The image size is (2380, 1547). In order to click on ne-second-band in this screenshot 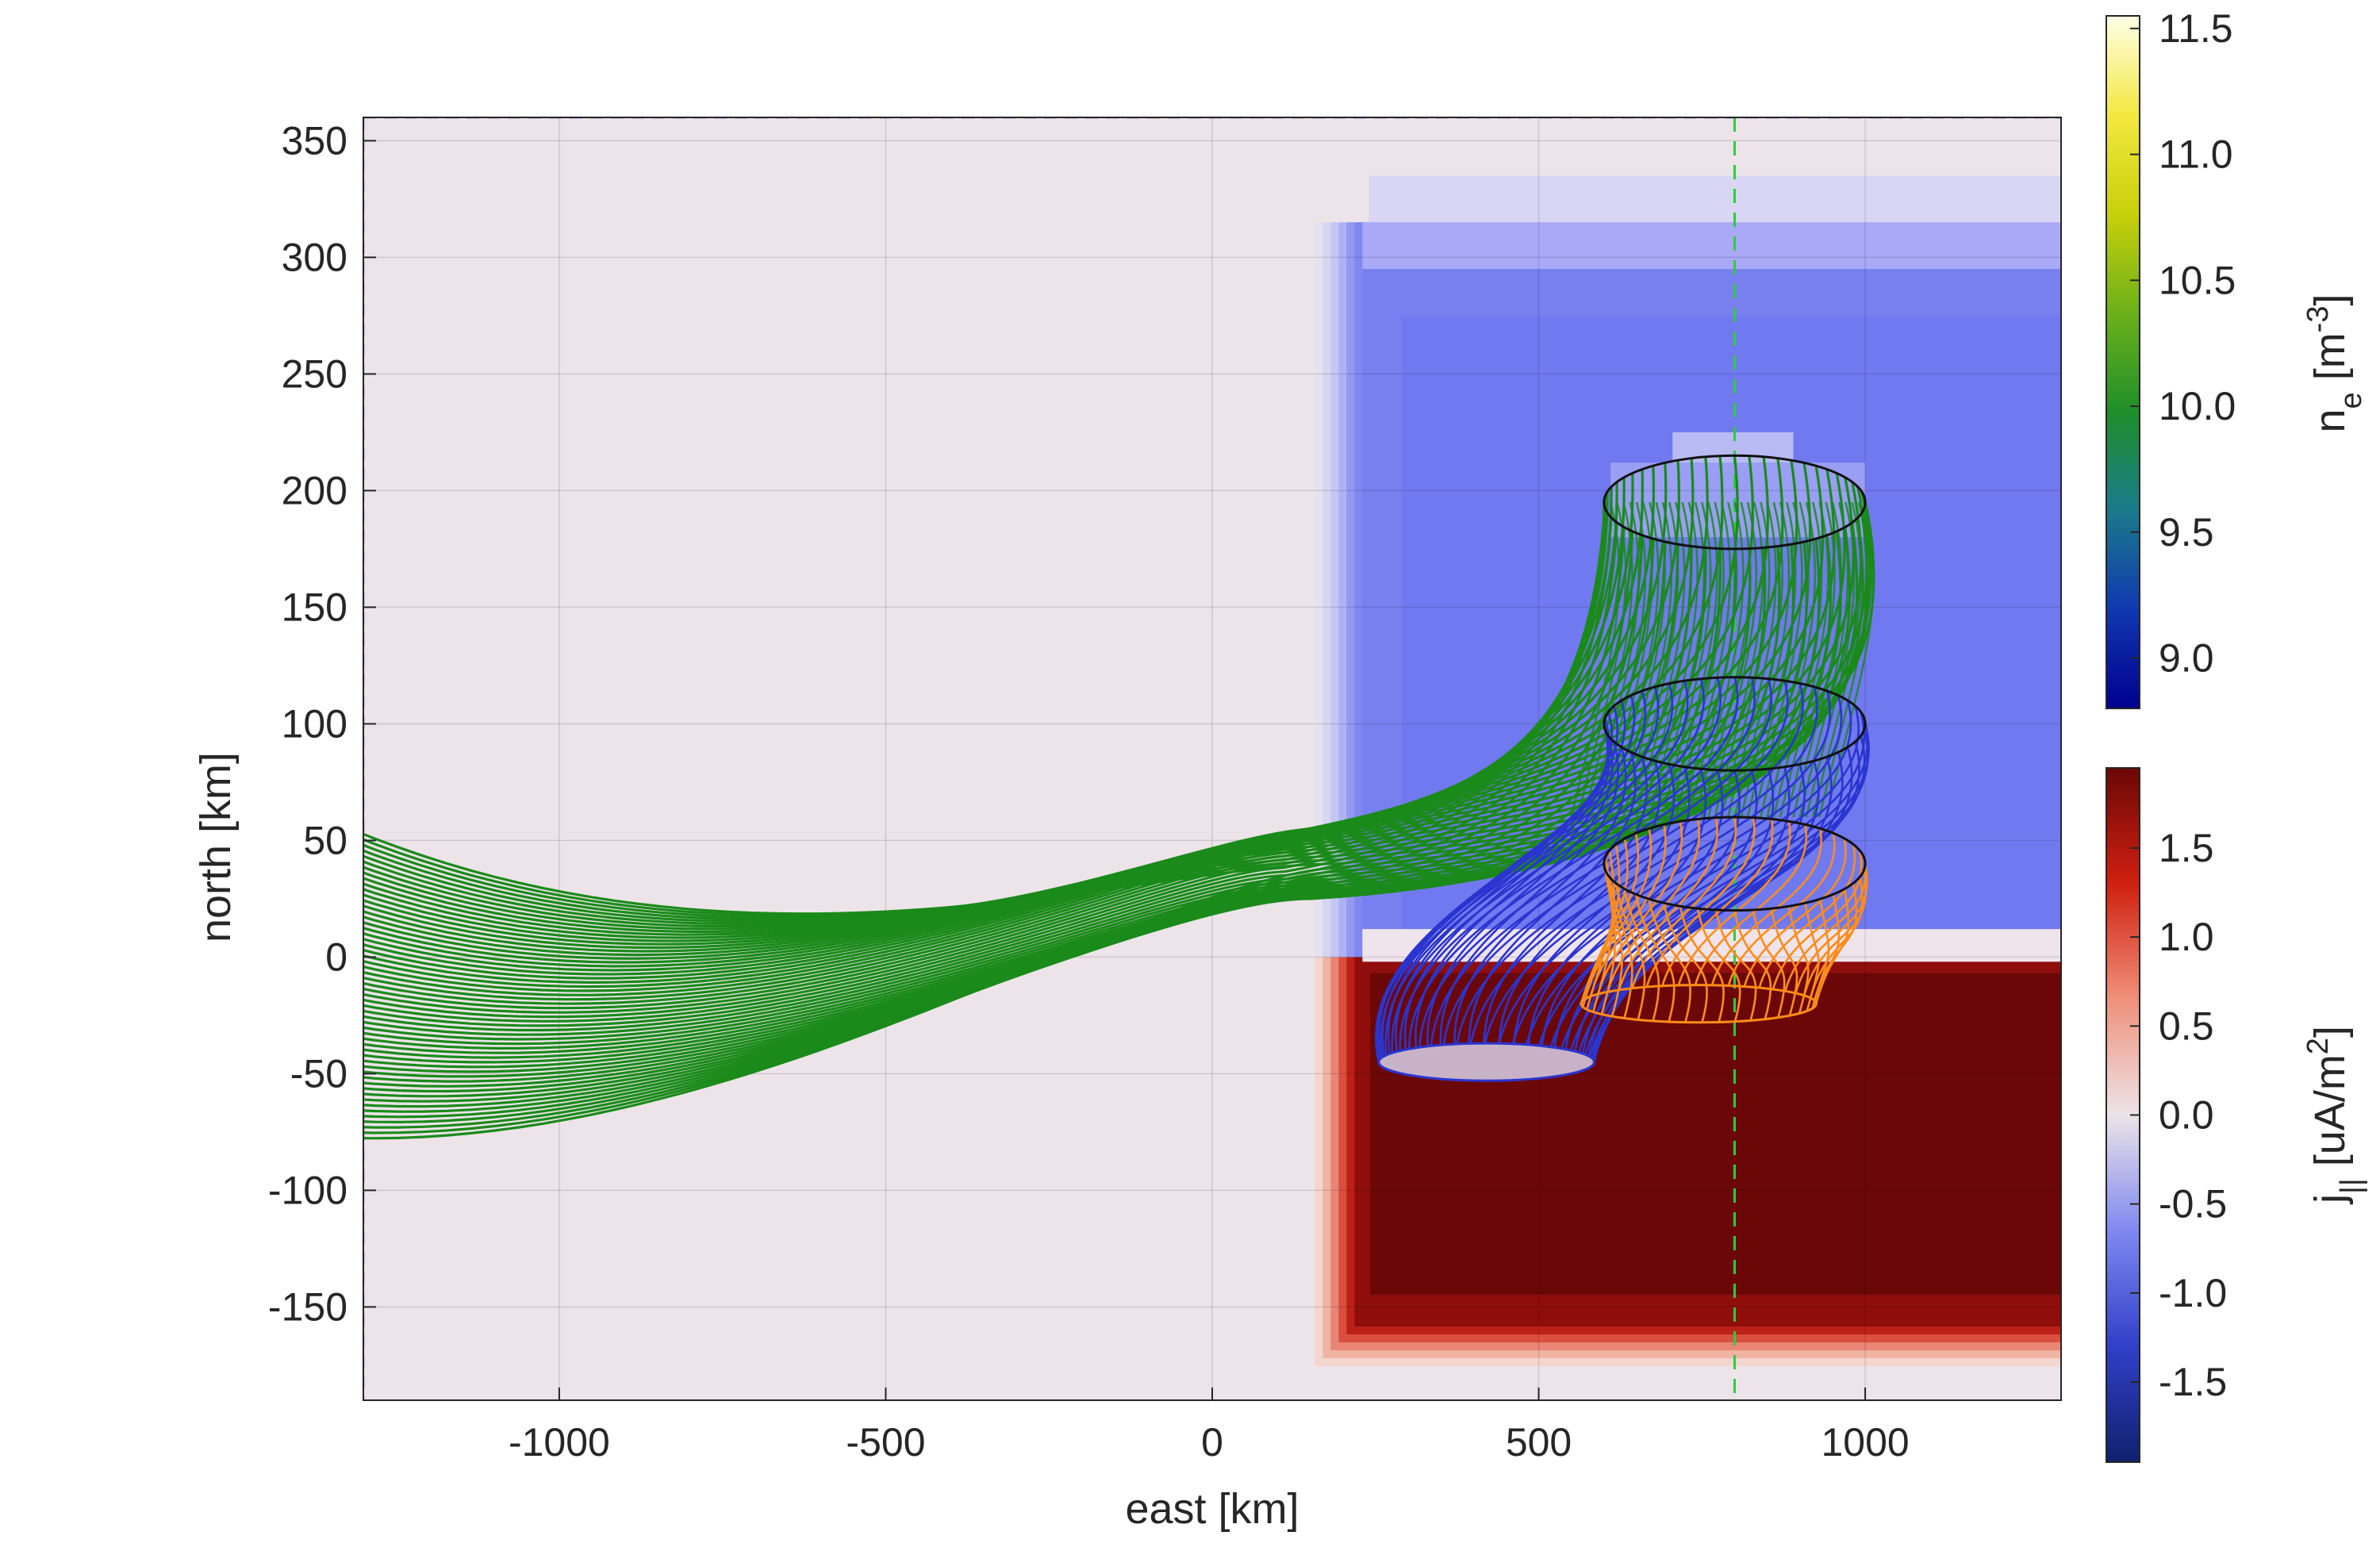, I will do `click(1711, 246)`.